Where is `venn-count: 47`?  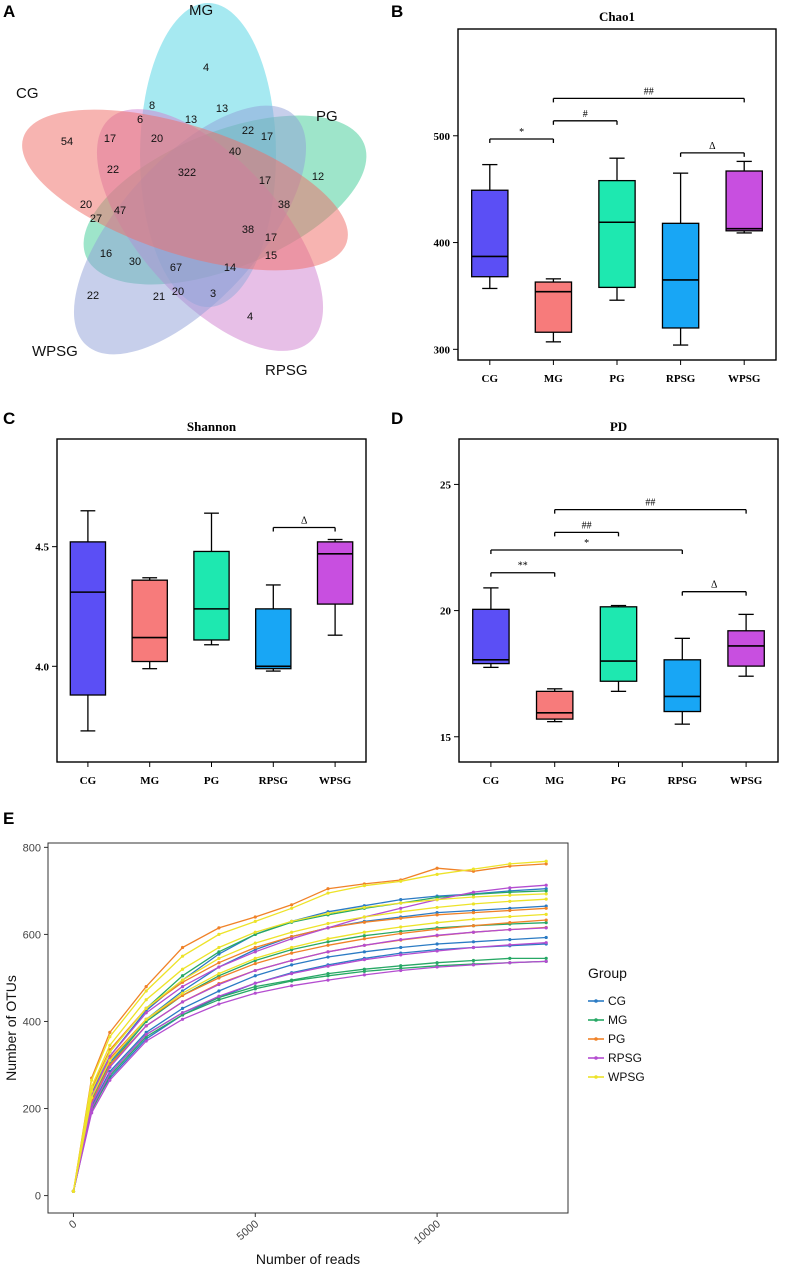 venn-count: 47 is located at coordinates (120, 211).